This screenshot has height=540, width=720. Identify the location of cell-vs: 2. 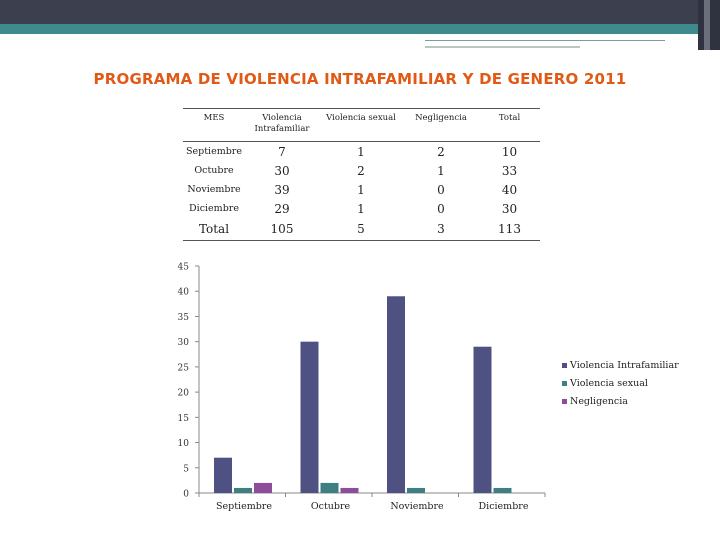
(361, 170).